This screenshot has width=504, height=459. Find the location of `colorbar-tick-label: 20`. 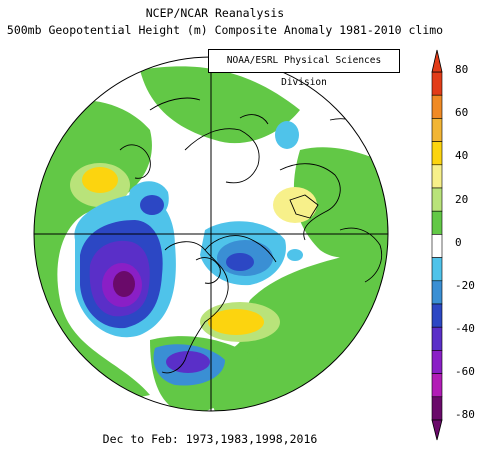

colorbar-tick-label: 20 is located at coordinates (462, 199).